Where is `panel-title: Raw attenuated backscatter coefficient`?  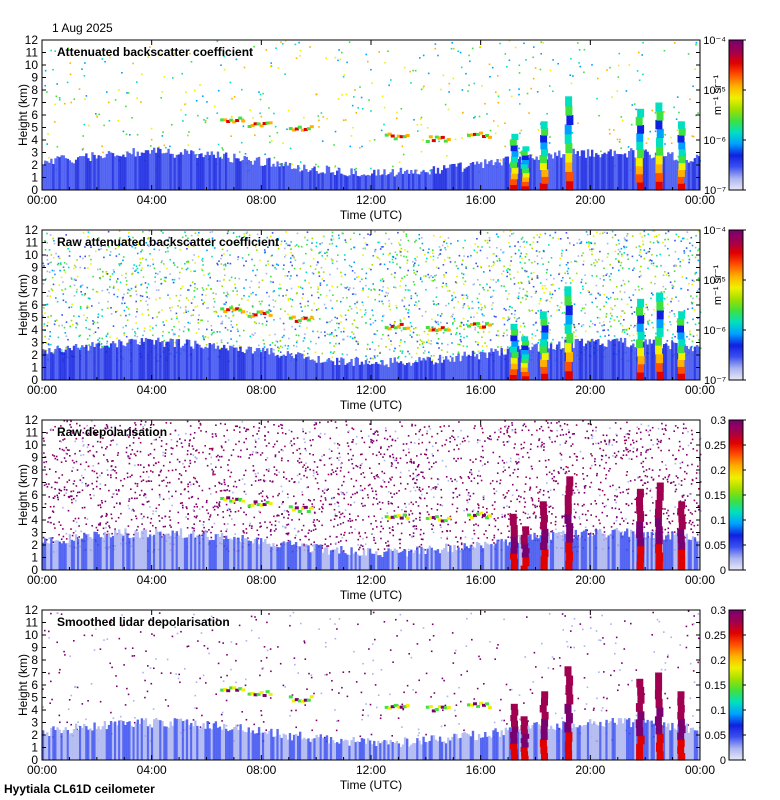
panel-title: Raw attenuated backscatter coefficient is located at coordinates (168, 242).